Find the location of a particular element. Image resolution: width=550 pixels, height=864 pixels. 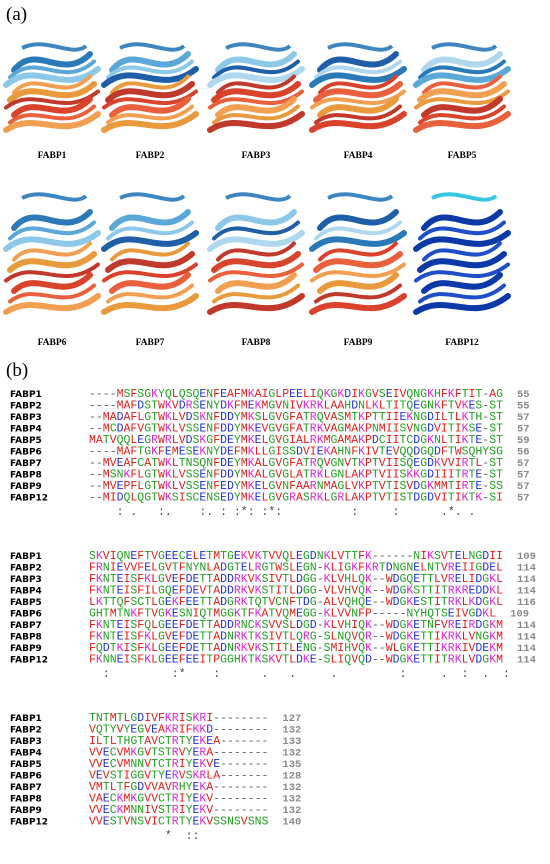

structure-caption: FABP7 is located at coordinates (150, 343).